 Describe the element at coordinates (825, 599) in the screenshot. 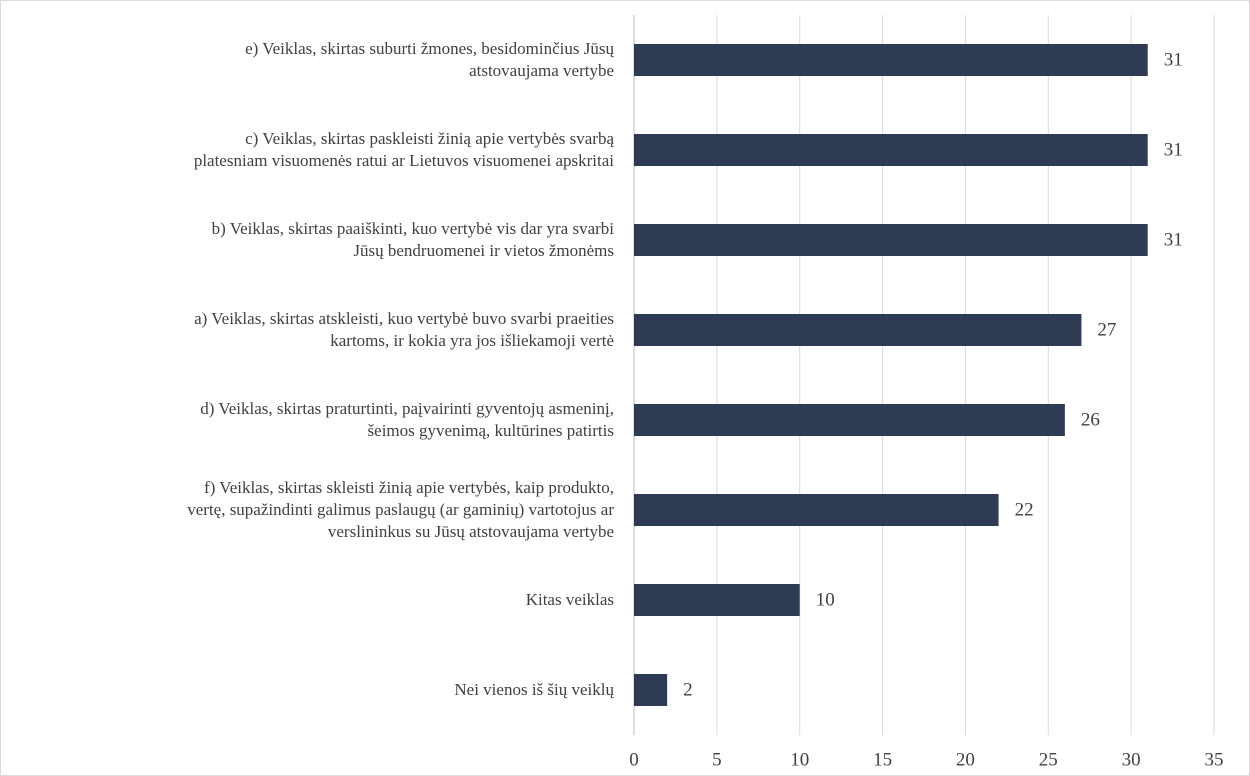

I see `value-label: 10` at that location.